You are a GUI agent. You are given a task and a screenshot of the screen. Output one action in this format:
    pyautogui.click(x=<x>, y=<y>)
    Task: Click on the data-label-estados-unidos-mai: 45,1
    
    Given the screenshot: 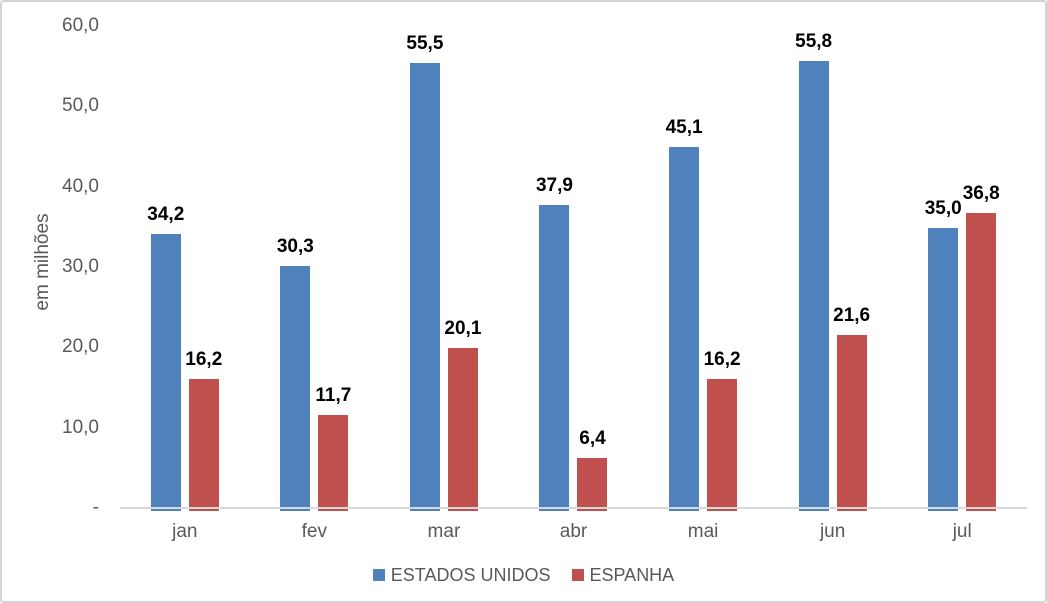 What is the action you would take?
    pyautogui.click(x=684, y=127)
    